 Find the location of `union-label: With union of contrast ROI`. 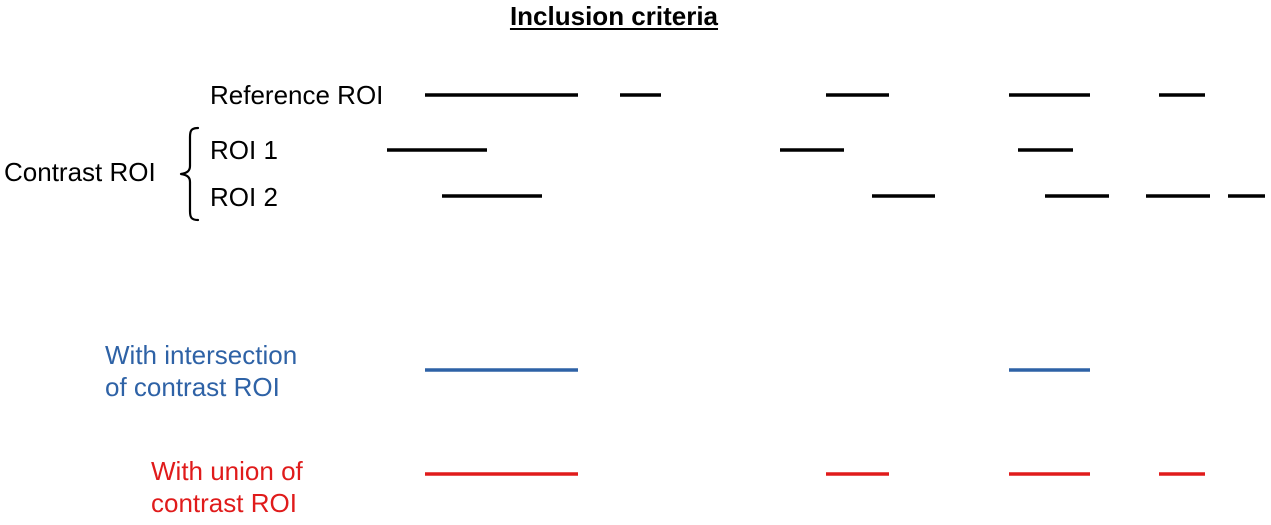

union-label: With union of contrast ROI is located at coordinates (227, 487).